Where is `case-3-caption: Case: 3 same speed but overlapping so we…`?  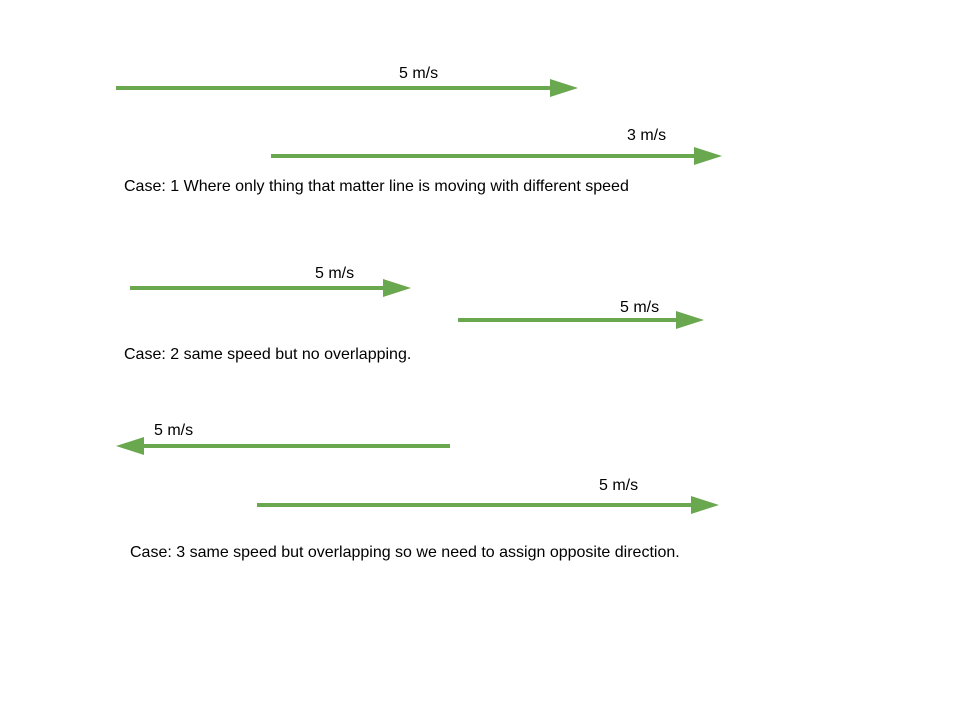
case-3-caption: Case: 3 same speed but overlapping so we… is located at coordinates (405, 552).